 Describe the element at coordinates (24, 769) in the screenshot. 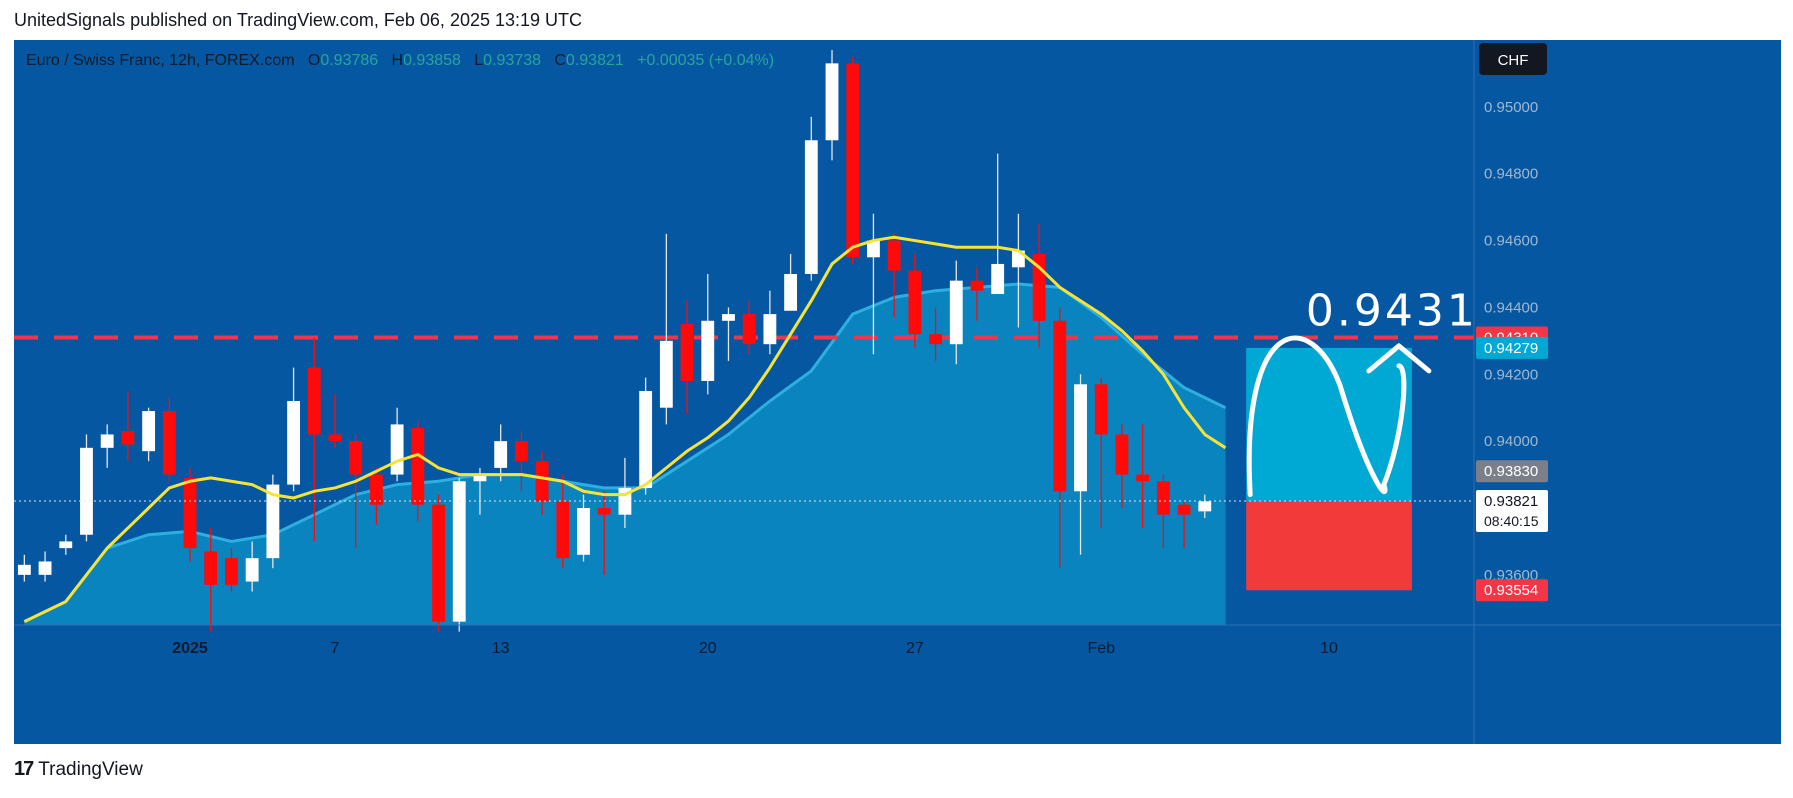

I see `tradingview-logo-icon: 17` at that location.